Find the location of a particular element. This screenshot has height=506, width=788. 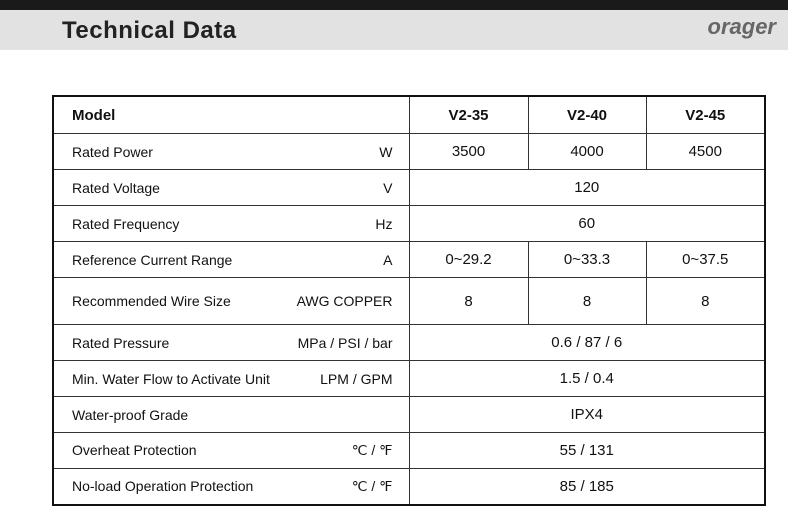

label-cell: Water-proof Grade is located at coordinates (231, 414).